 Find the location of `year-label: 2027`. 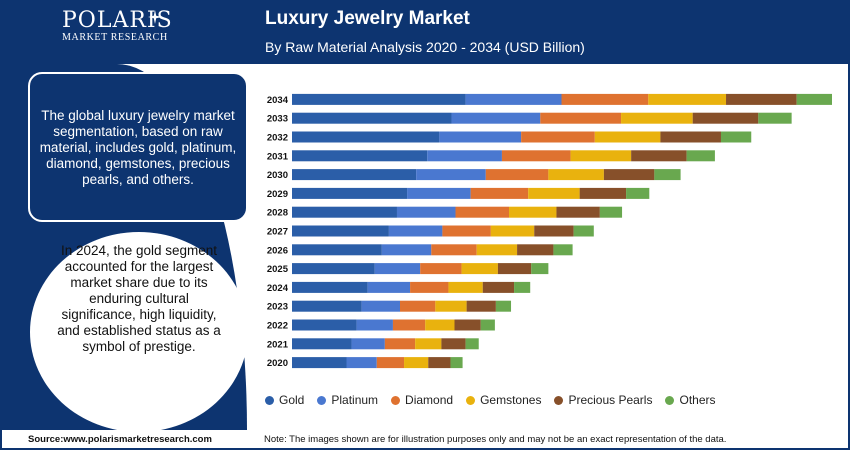

year-label: 2027 is located at coordinates (277, 232).